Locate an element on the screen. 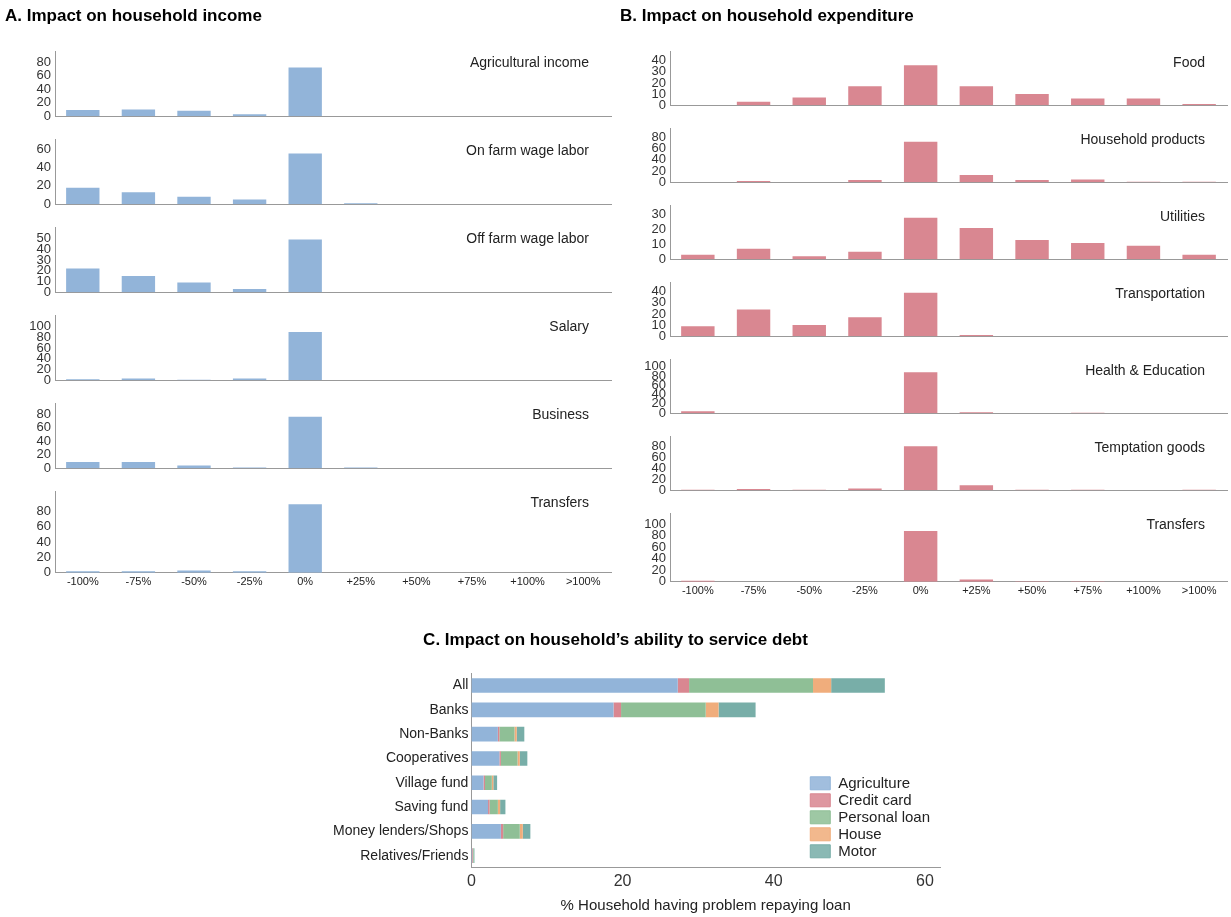 Image resolution: width=1231 pixels, height=917 pixels. y-tick-label: 10 is located at coordinates (658, 243).